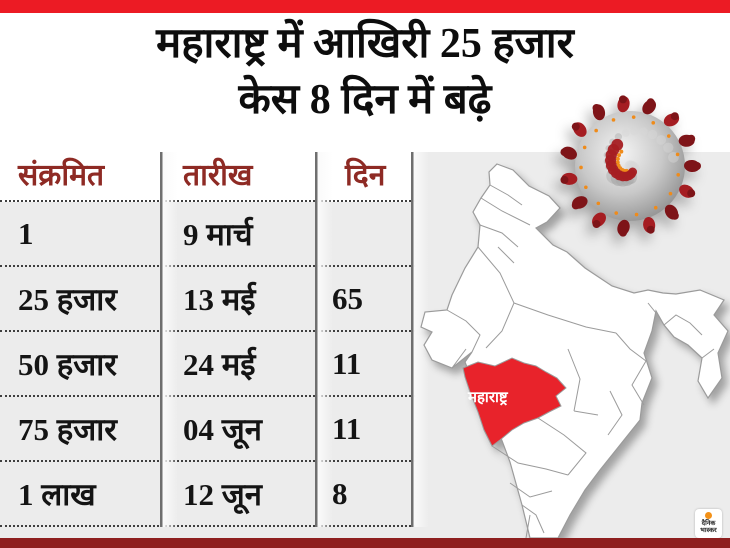 This screenshot has width=730, height=548. I want to click on table-row: 1 लाख 12 जून 8, so click(207, 494).